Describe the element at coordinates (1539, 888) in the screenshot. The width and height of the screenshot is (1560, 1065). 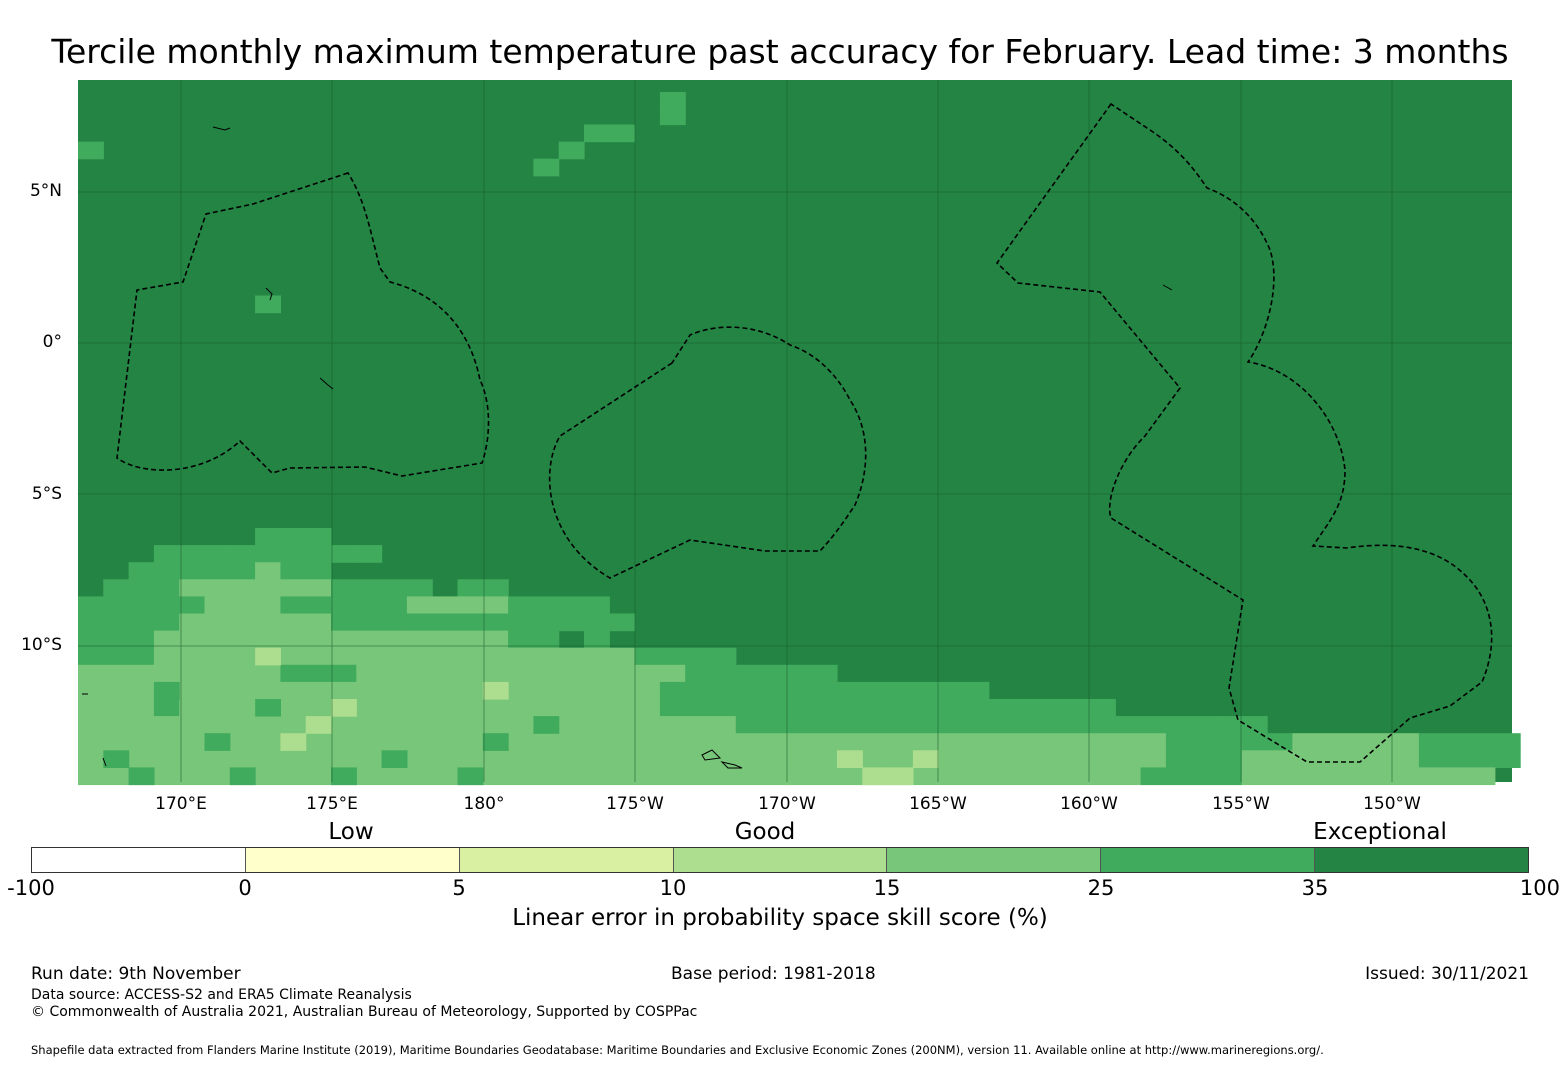
I see `colorbar-tick: 100` at that location.